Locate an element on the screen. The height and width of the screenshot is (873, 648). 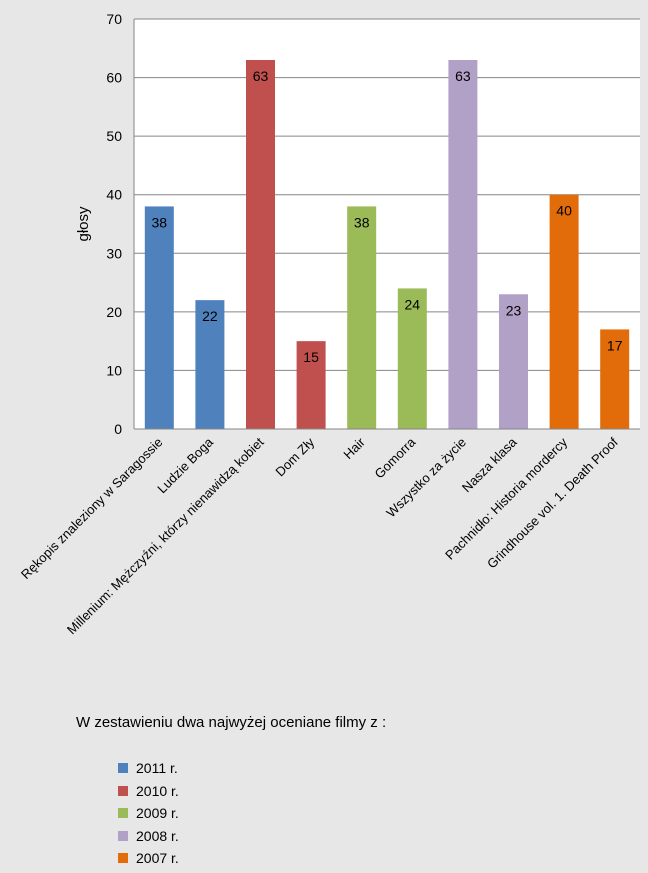
y-tick-label: 0 is located at coordinates (118, 429).